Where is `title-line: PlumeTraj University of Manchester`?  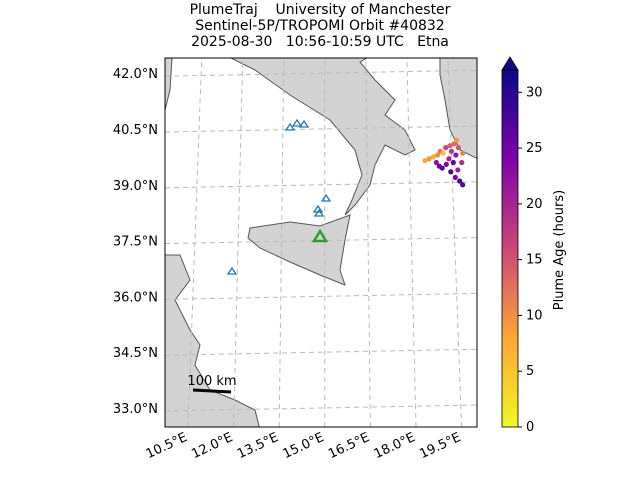 title-line: PlumeTraj University of Manchester is located at coordinates (320, 10).